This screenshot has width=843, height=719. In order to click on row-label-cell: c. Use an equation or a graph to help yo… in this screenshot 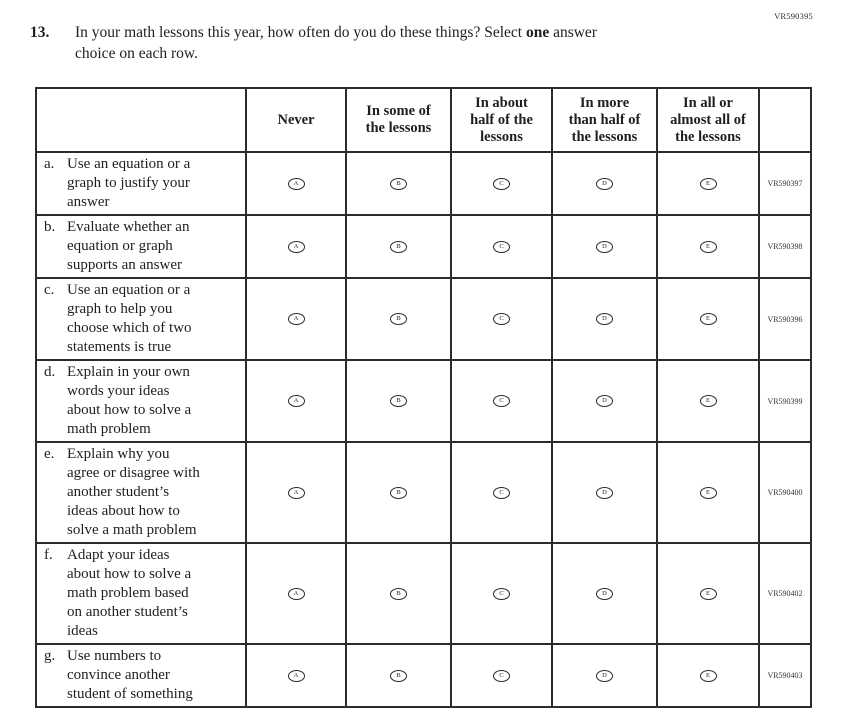, I will do `click(141, 319)`.